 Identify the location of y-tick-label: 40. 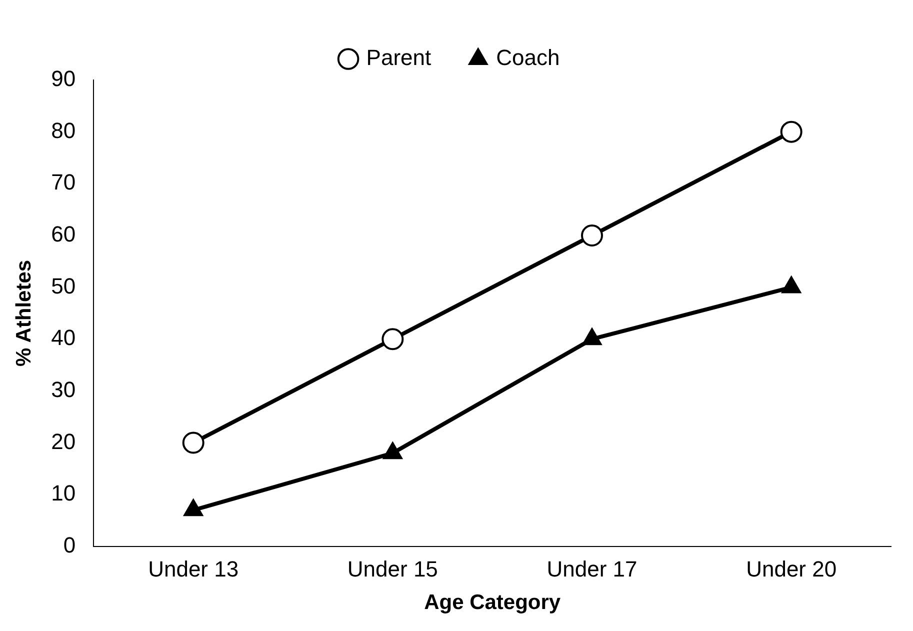
(63, 337).